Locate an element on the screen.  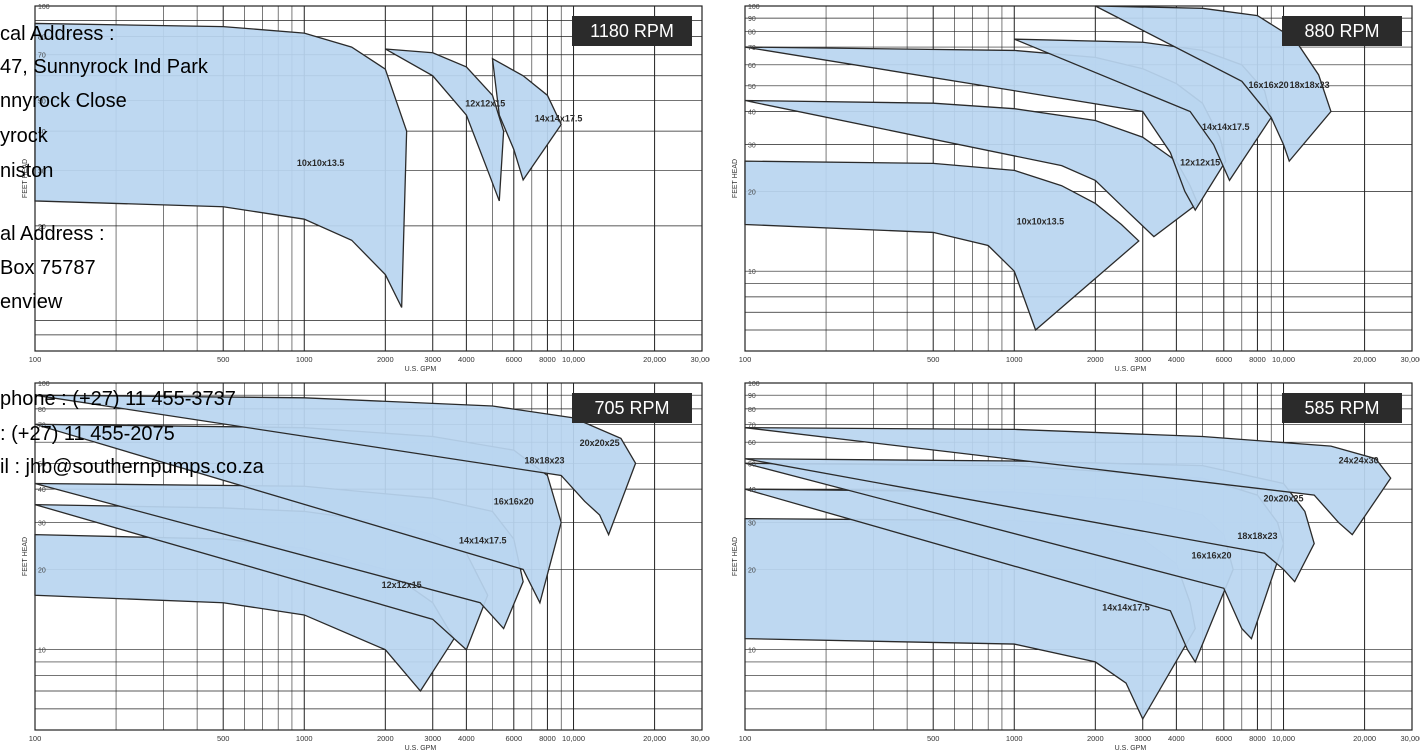
curve-label: 24x24x30 is located at coordinates (1359, 460).